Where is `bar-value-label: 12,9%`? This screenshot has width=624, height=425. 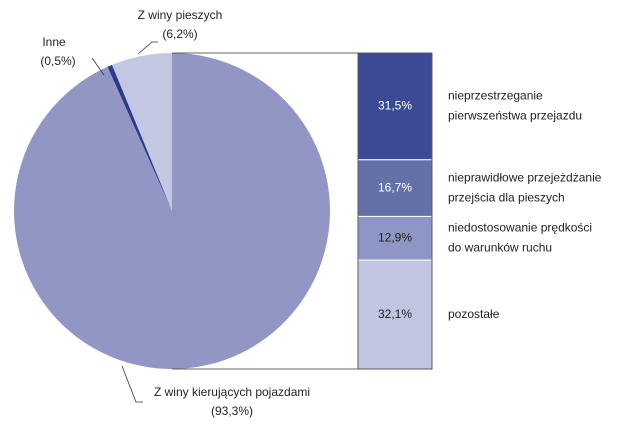
bar-value-label: 12,9% is located at coordinates (395, 237).